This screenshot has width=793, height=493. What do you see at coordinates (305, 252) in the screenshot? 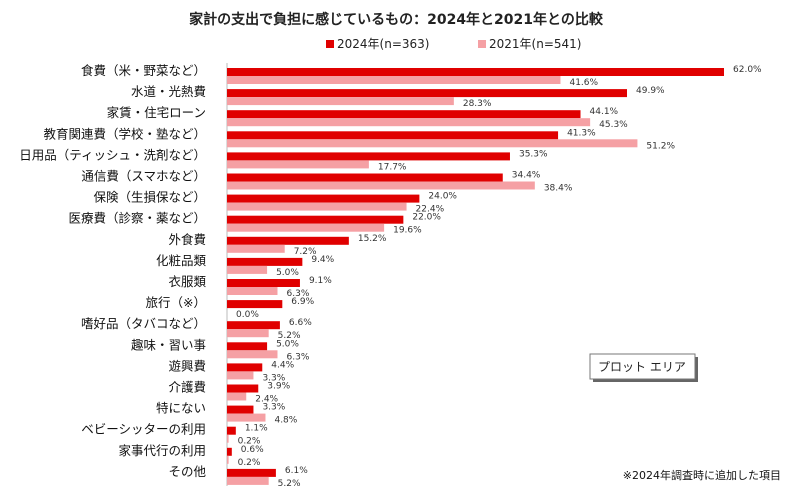
I see `data-label-2021: 7.2%` at bounding box center [305, 252].